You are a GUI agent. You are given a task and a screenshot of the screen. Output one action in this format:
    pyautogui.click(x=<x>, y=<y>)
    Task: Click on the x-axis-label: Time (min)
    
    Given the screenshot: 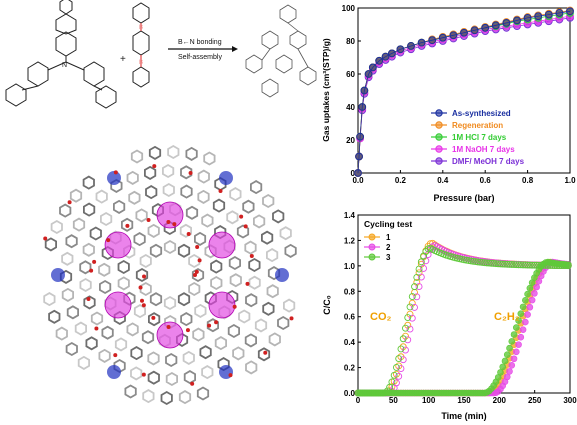 What is the action you would take?
    pyautogui.click(x=463, y=416)
    